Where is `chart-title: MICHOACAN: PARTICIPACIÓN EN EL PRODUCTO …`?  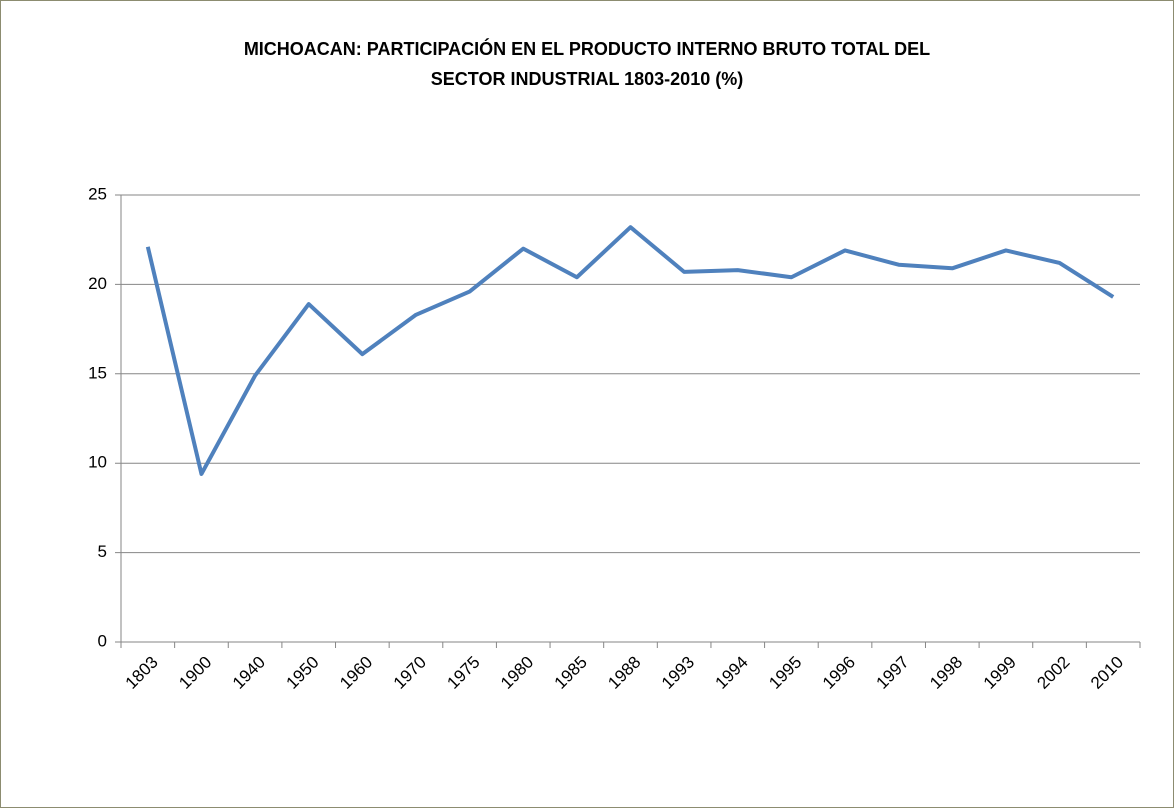 chart-title: MICHOACAN: PARTICIPACIÓN EN EL PRODUCTO … is located at coordinates (587, 64).